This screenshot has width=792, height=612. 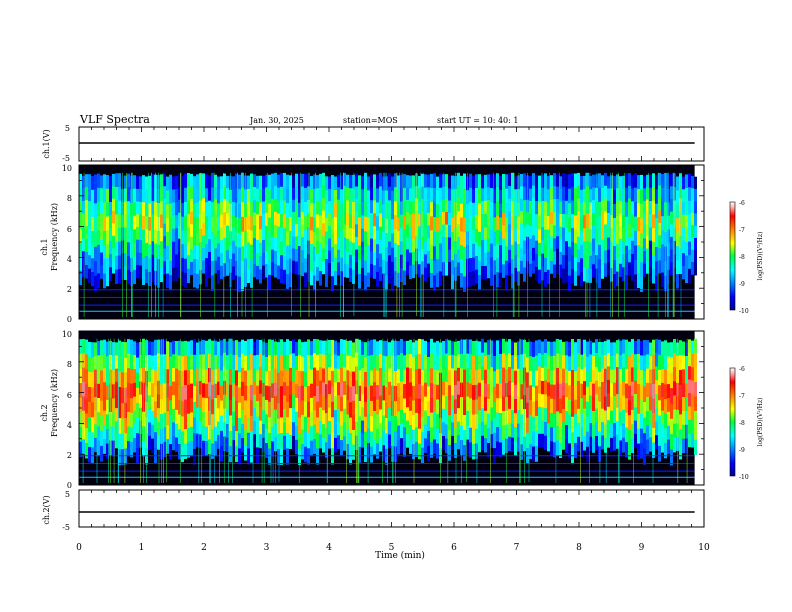 I want to click on ch1-waveform-frame, so click(x=391, y=144).